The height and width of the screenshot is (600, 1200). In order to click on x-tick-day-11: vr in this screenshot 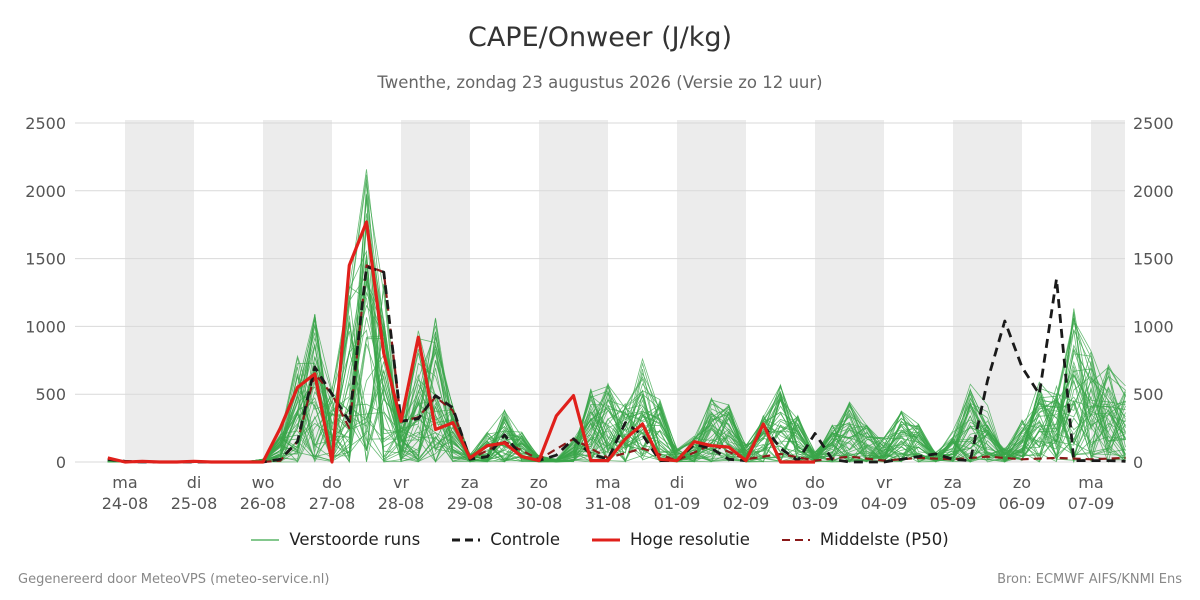, I will do `click(884, 482)`.